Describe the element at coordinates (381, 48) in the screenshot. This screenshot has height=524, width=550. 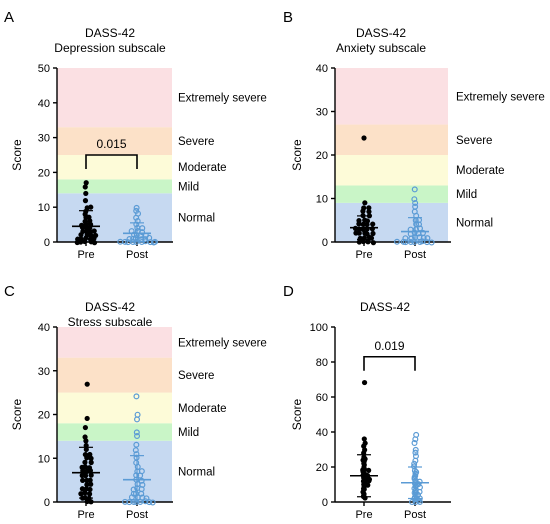
I see `chart-subtitle: Anxiety subscale` at that location.